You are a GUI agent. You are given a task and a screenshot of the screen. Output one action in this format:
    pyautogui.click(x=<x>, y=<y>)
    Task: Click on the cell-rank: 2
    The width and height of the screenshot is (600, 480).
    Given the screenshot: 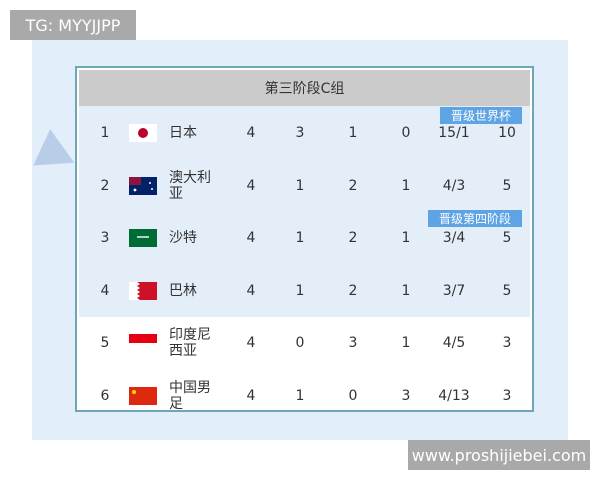 What is the action you would take?
    pyautogui.click(x=105, y=185)
    